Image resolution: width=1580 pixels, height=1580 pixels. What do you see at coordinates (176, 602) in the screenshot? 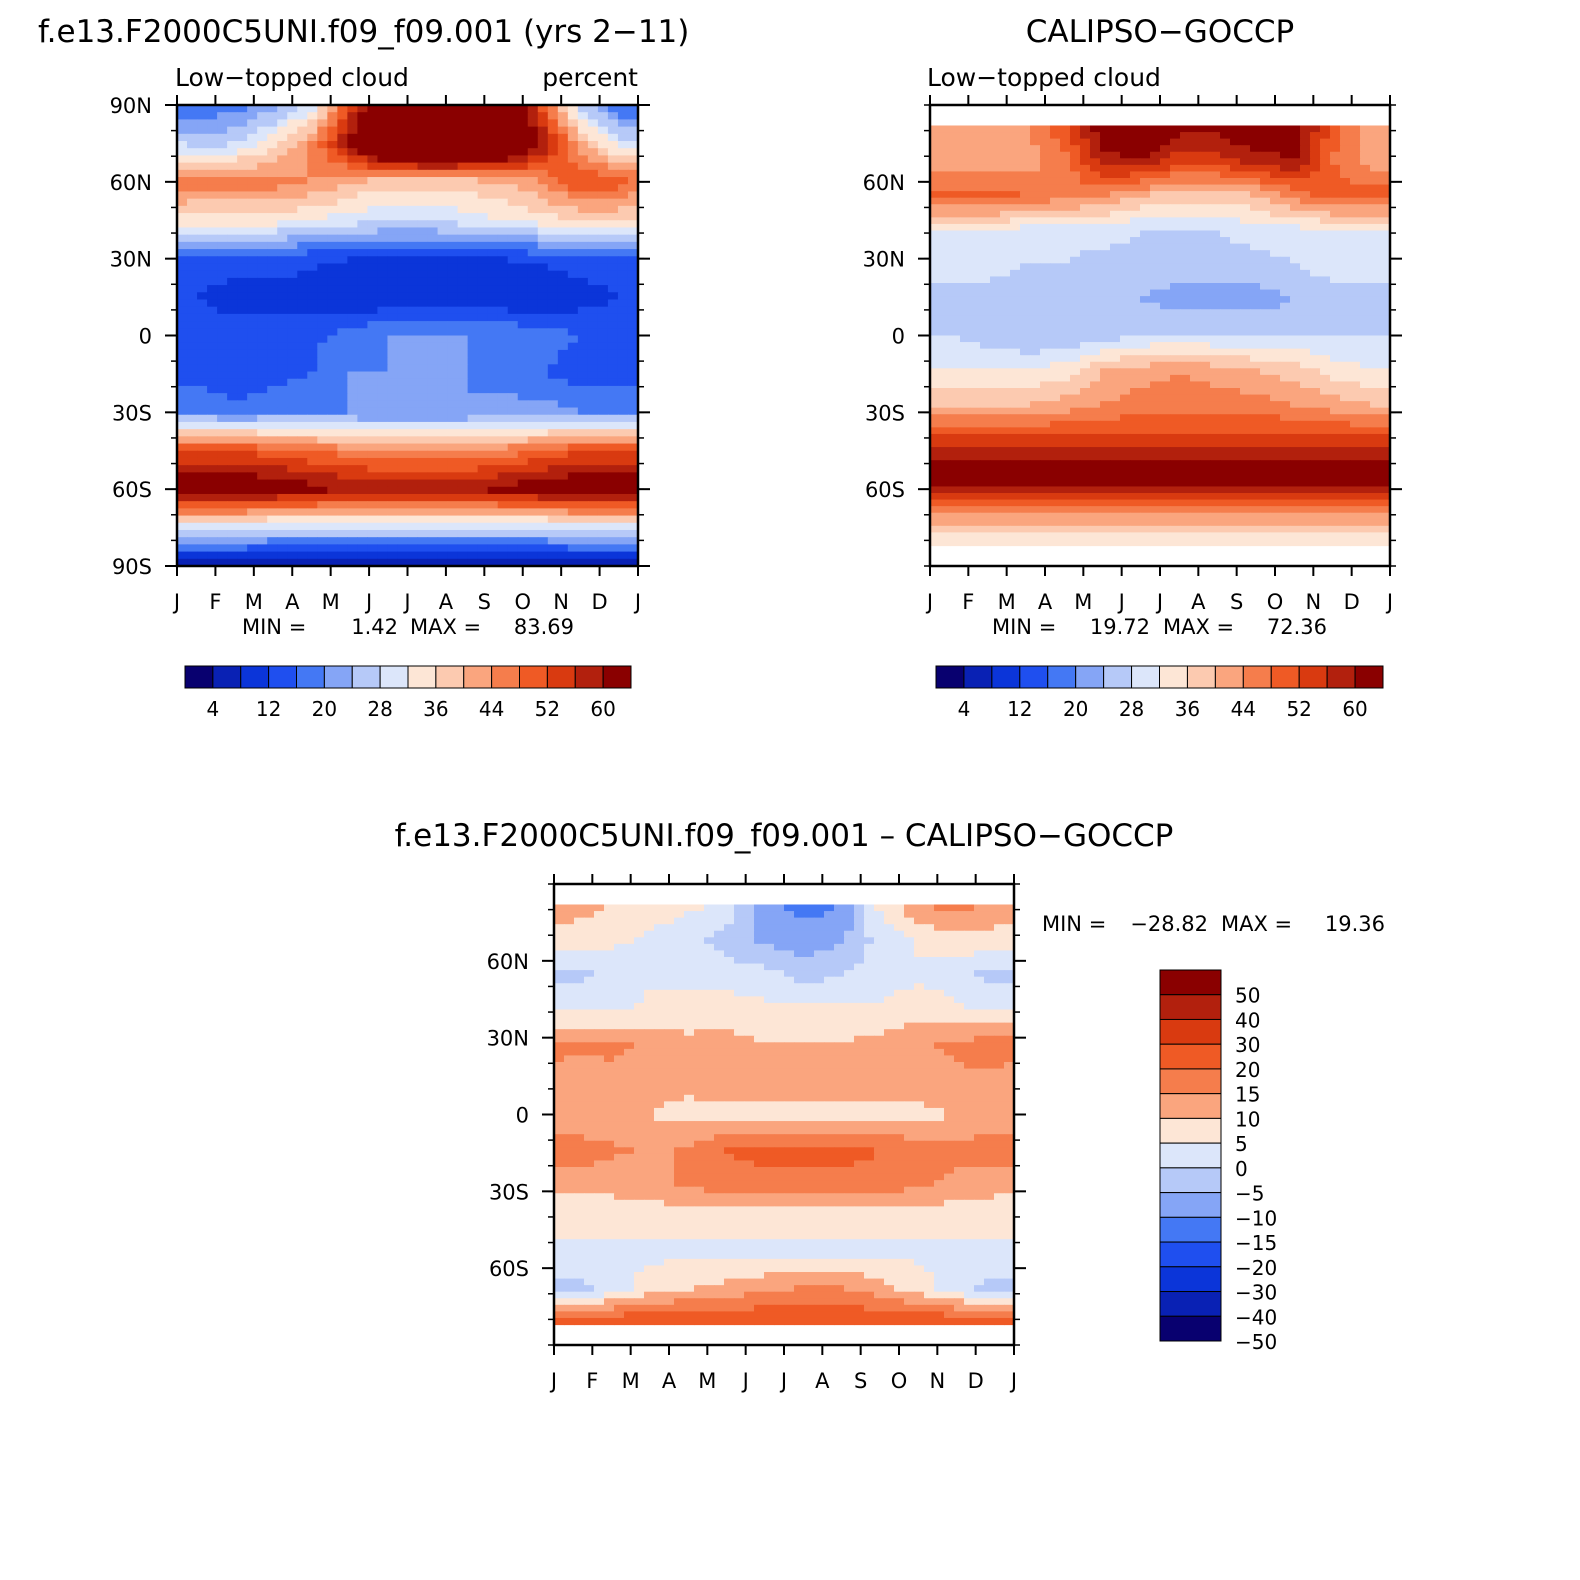
I see `x-tick-label: J` at bounding box center [176, 602].